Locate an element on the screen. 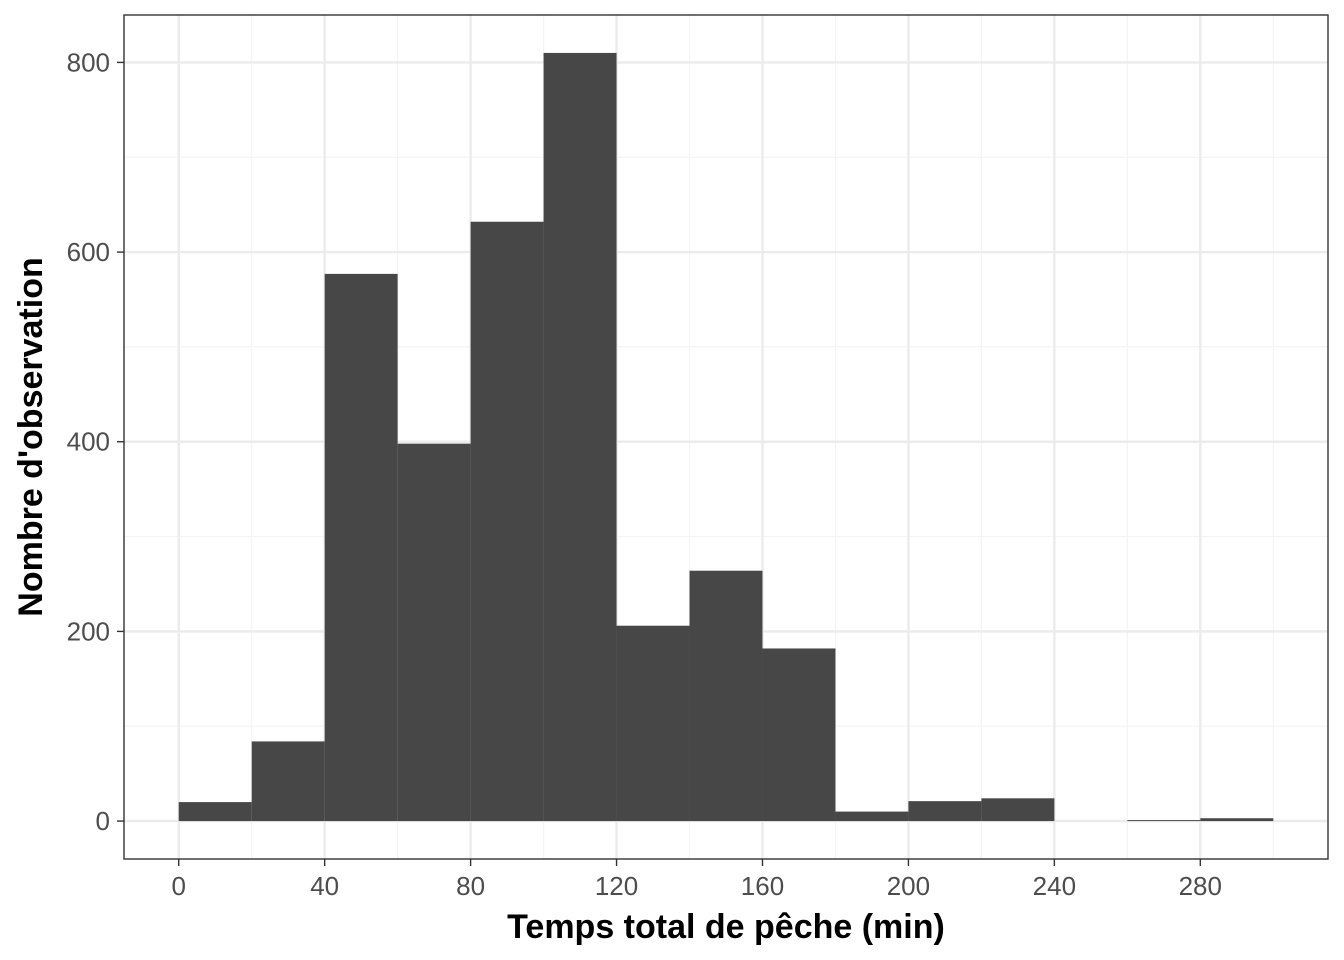 The height and width of the screenshot is (960, 1344). x-tick-label: 200 is located at coordinates (908, 886).